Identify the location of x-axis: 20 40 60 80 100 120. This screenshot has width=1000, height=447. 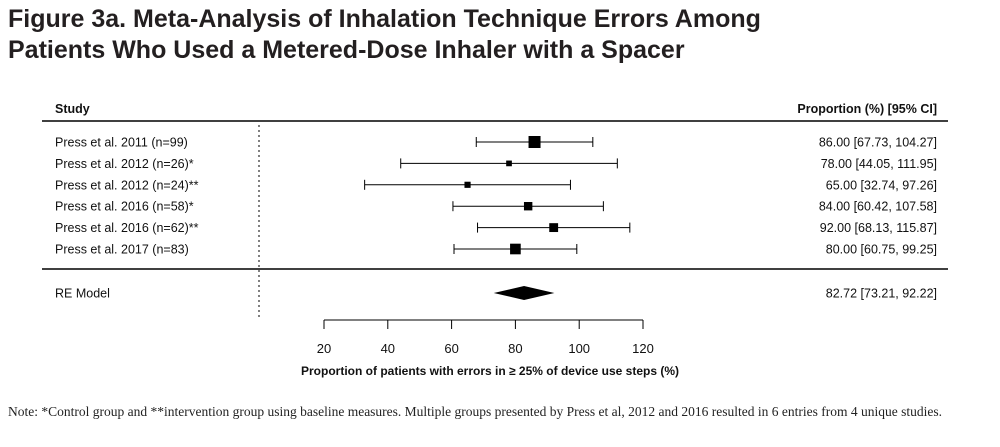
(485, 337).